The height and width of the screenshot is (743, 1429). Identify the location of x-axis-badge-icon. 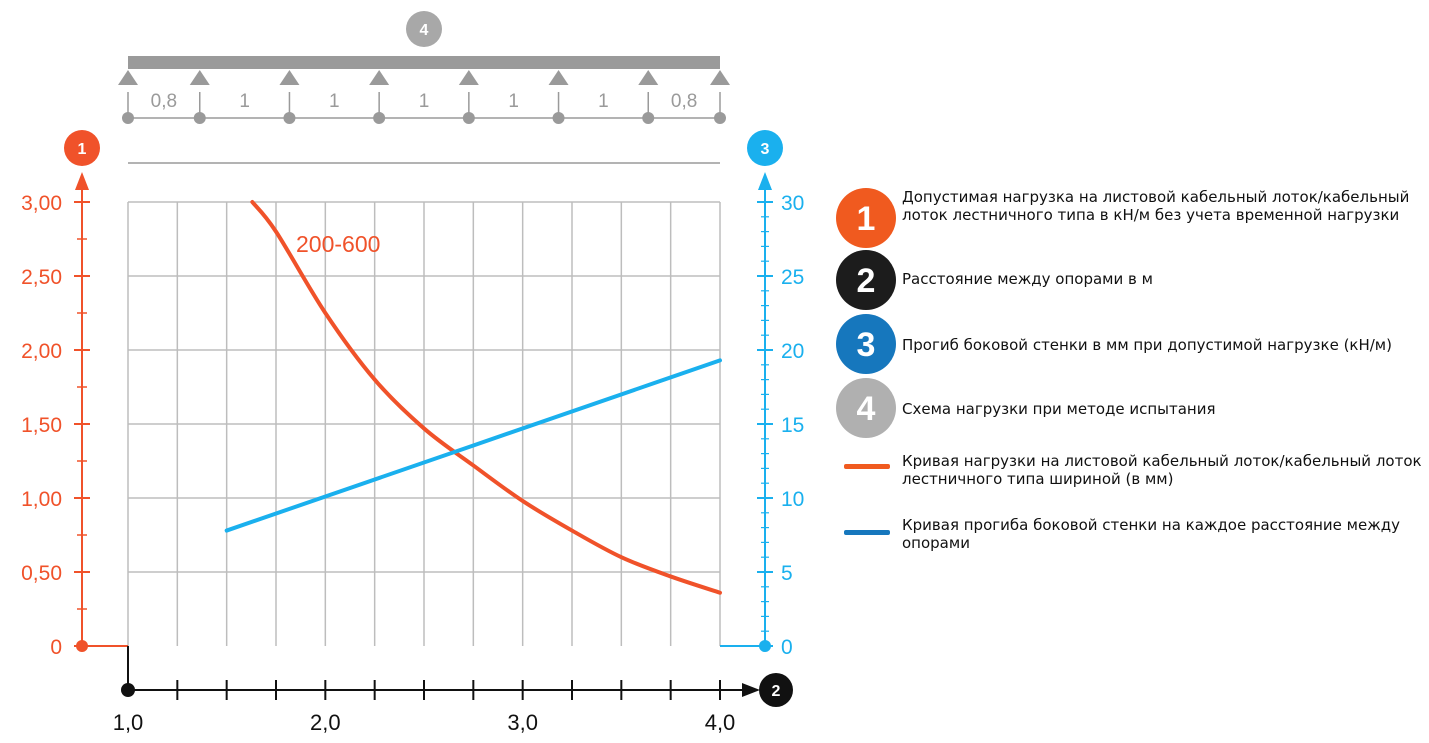
(776, 690).